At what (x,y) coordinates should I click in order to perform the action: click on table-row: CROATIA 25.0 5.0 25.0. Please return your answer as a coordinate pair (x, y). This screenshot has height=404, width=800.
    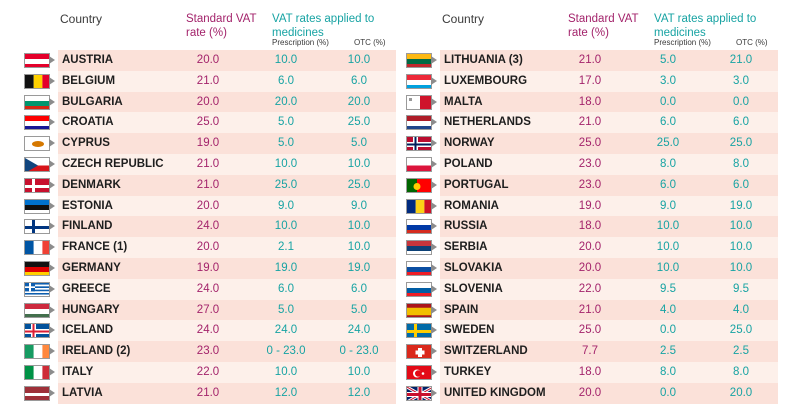
    Looking at the image, I should click on (208, 123).